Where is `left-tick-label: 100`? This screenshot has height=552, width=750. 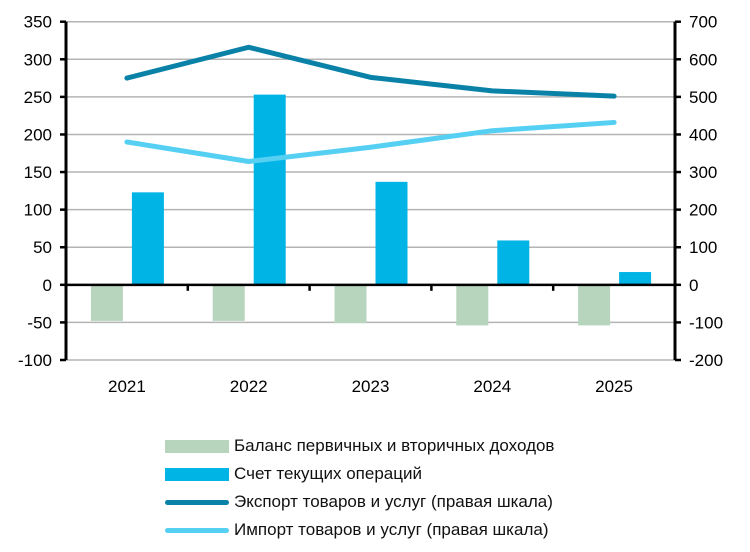 left-tick-label: 100 is located at coordinates (38, 210).